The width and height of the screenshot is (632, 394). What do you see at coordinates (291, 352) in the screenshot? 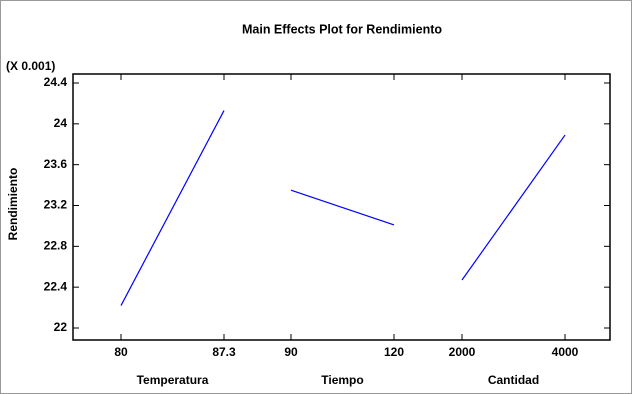
I see `level-label: 90` at bounding box center [291, 352].